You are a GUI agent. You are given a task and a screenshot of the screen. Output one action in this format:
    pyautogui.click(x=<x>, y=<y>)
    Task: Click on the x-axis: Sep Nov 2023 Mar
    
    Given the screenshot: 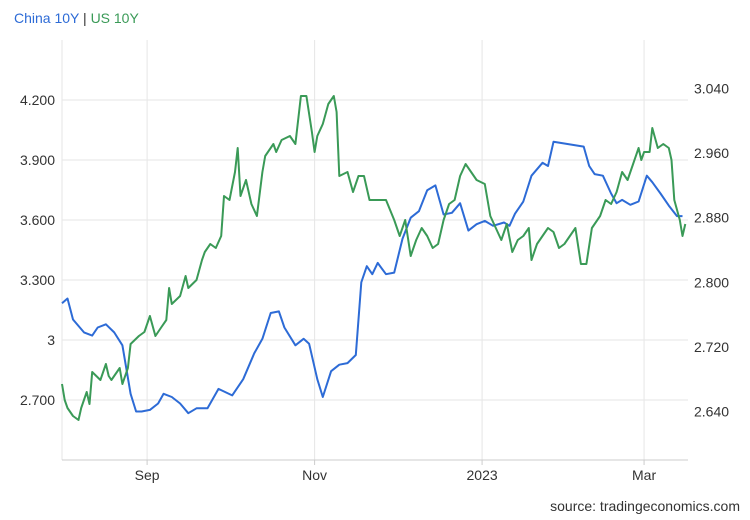 What is the action you would take?
    pyautogui.click(x=395, y=471)
    